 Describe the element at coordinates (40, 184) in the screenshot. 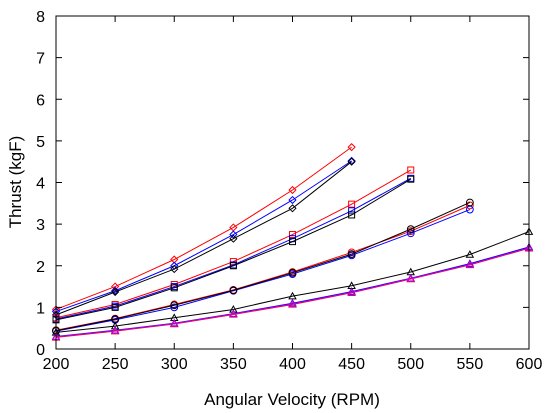

I see `y-tick-label: 4` at that location.